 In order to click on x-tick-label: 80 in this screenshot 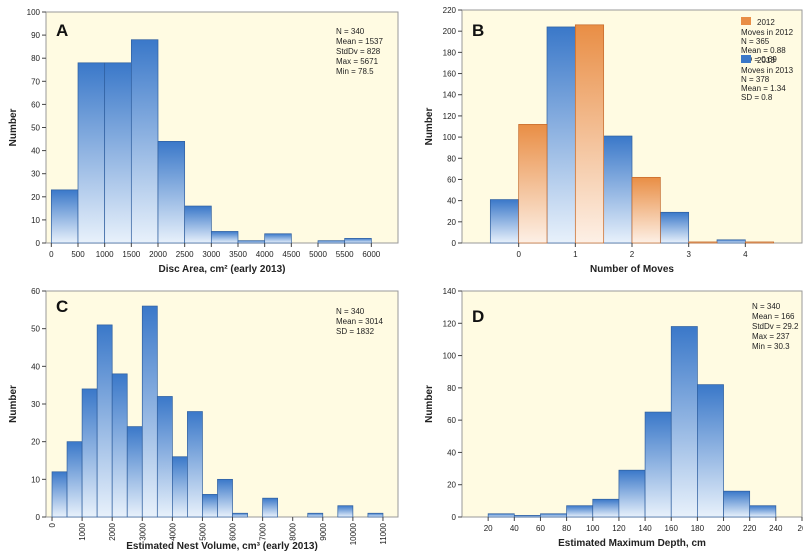, I will do `click(566, 528)`.